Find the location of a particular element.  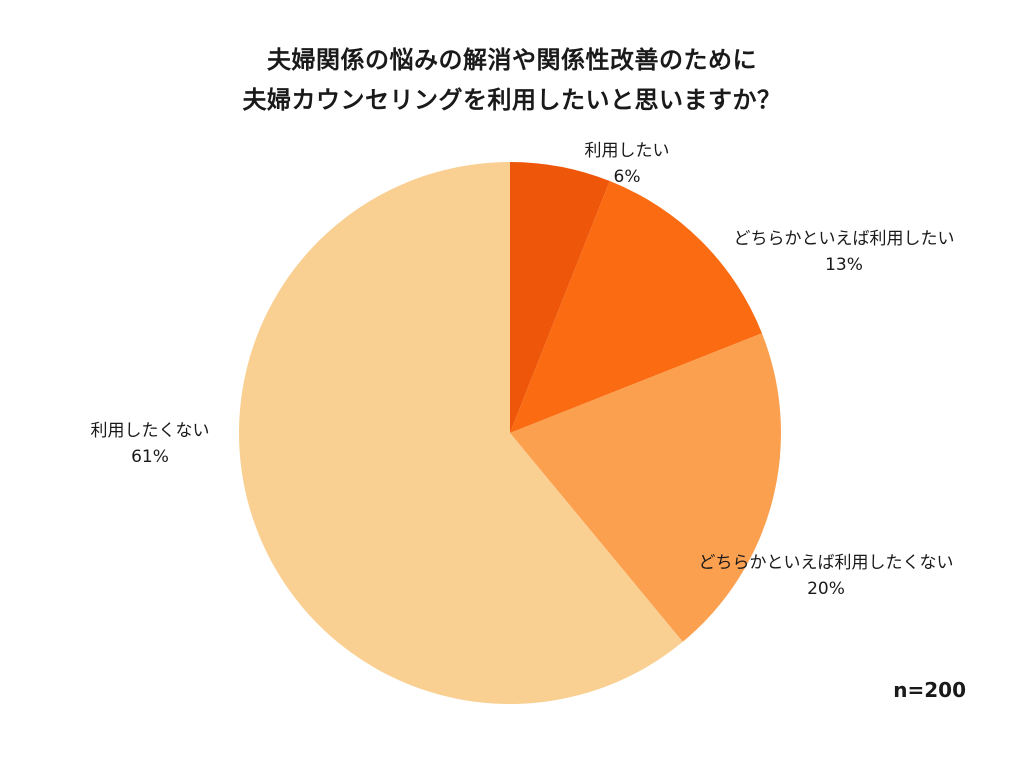

slice-label-use: 利用したい 6% is located at coordinates (627, 164).